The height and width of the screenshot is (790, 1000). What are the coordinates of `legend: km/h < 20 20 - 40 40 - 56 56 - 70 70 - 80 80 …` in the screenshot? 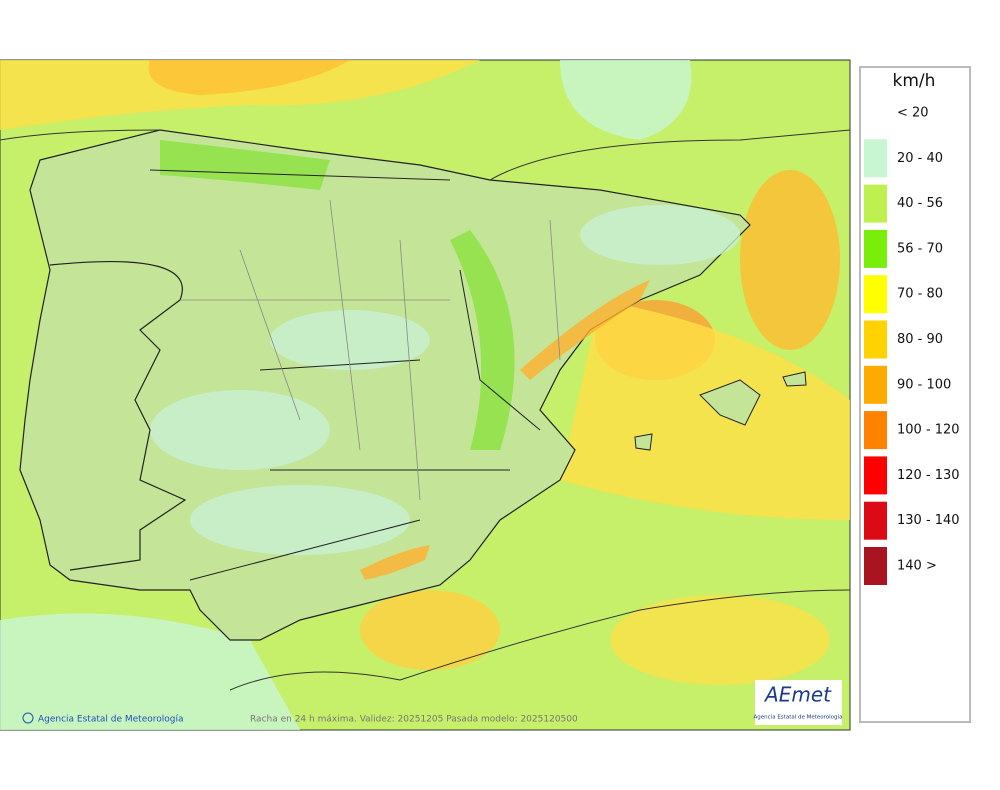 It's located at (915, 394).